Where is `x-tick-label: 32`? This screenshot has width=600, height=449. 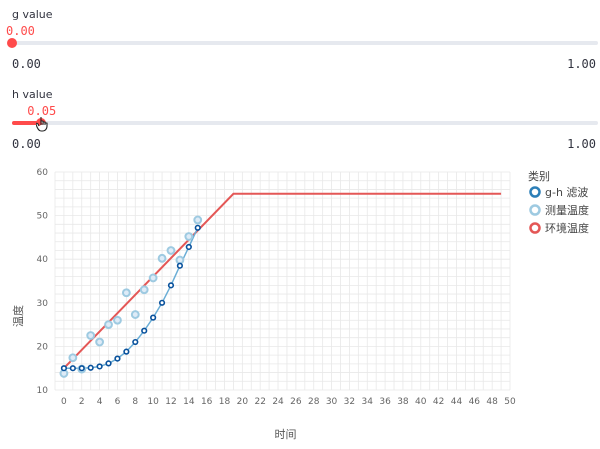
x-tick-label: 32 is located at coordinates (349, 402).